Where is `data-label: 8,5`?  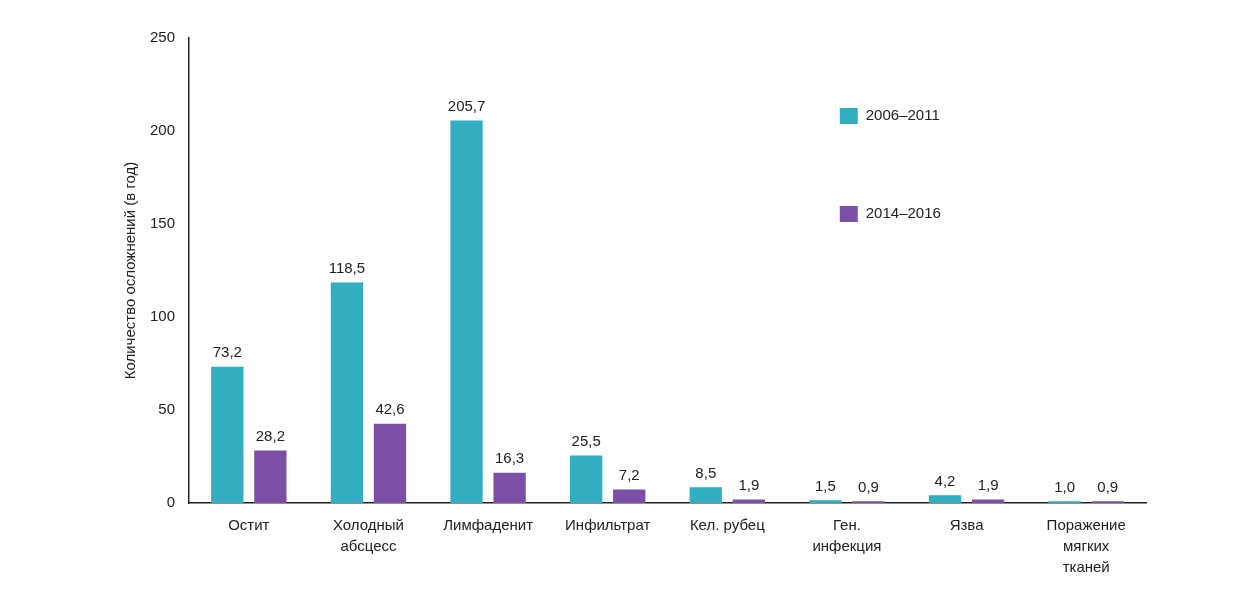 data-label: 8,5 is located at coordinates (706, 472).